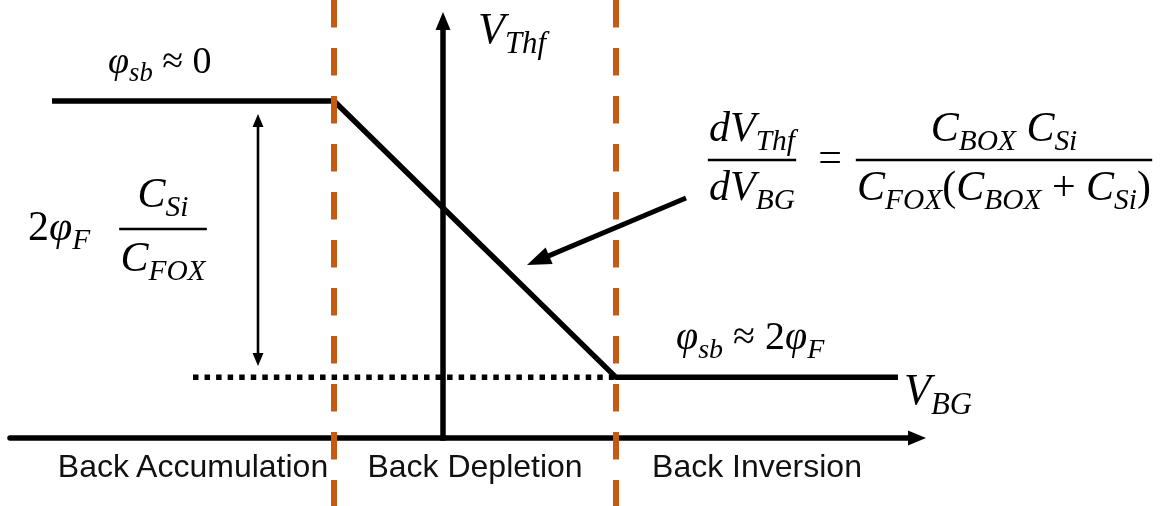 The height and width of the screenshot is (506, 1168). Describe the element at coordinates (830, 157) in the screenshot. I see `annotation: =` at that location.